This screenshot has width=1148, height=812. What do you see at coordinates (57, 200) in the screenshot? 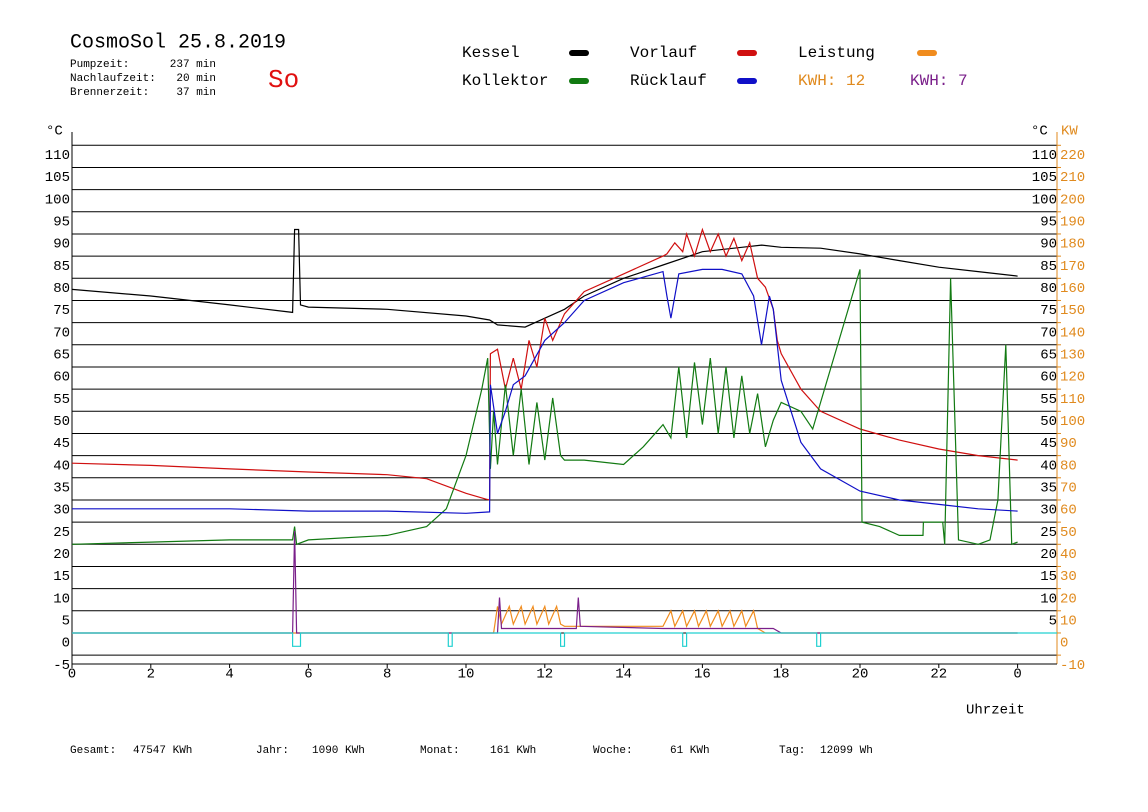
I see `y-tick-label: 100` at bounding box center [57, 200].